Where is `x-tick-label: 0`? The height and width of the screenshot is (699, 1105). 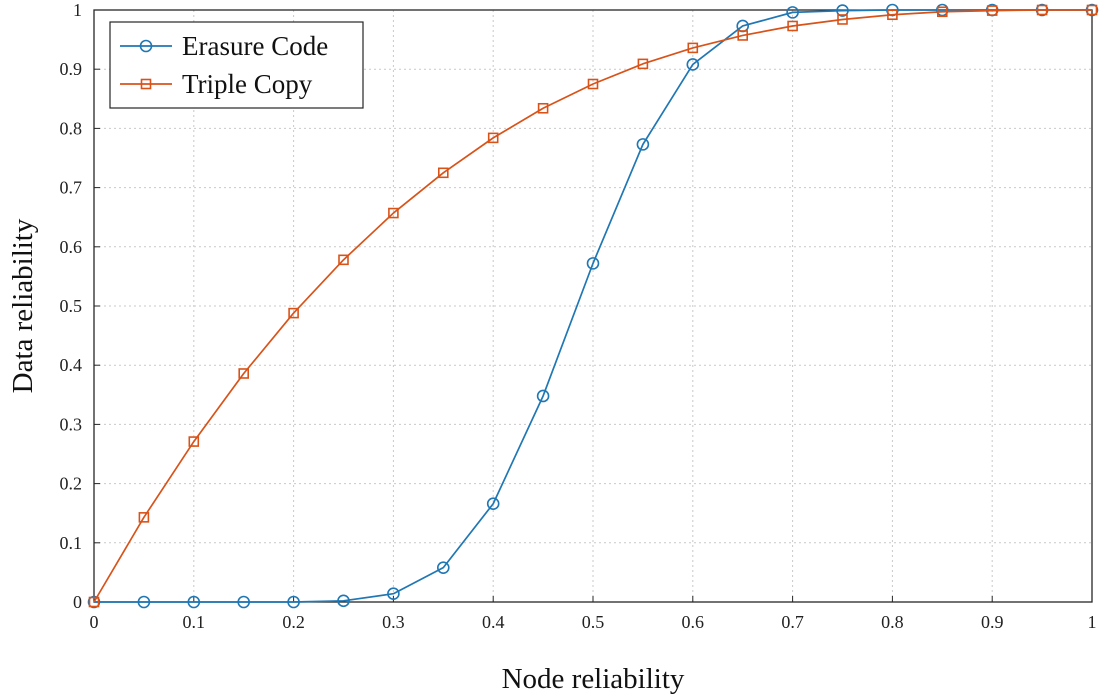
x-tick-label: 0 is located at coordinates (94, 622).